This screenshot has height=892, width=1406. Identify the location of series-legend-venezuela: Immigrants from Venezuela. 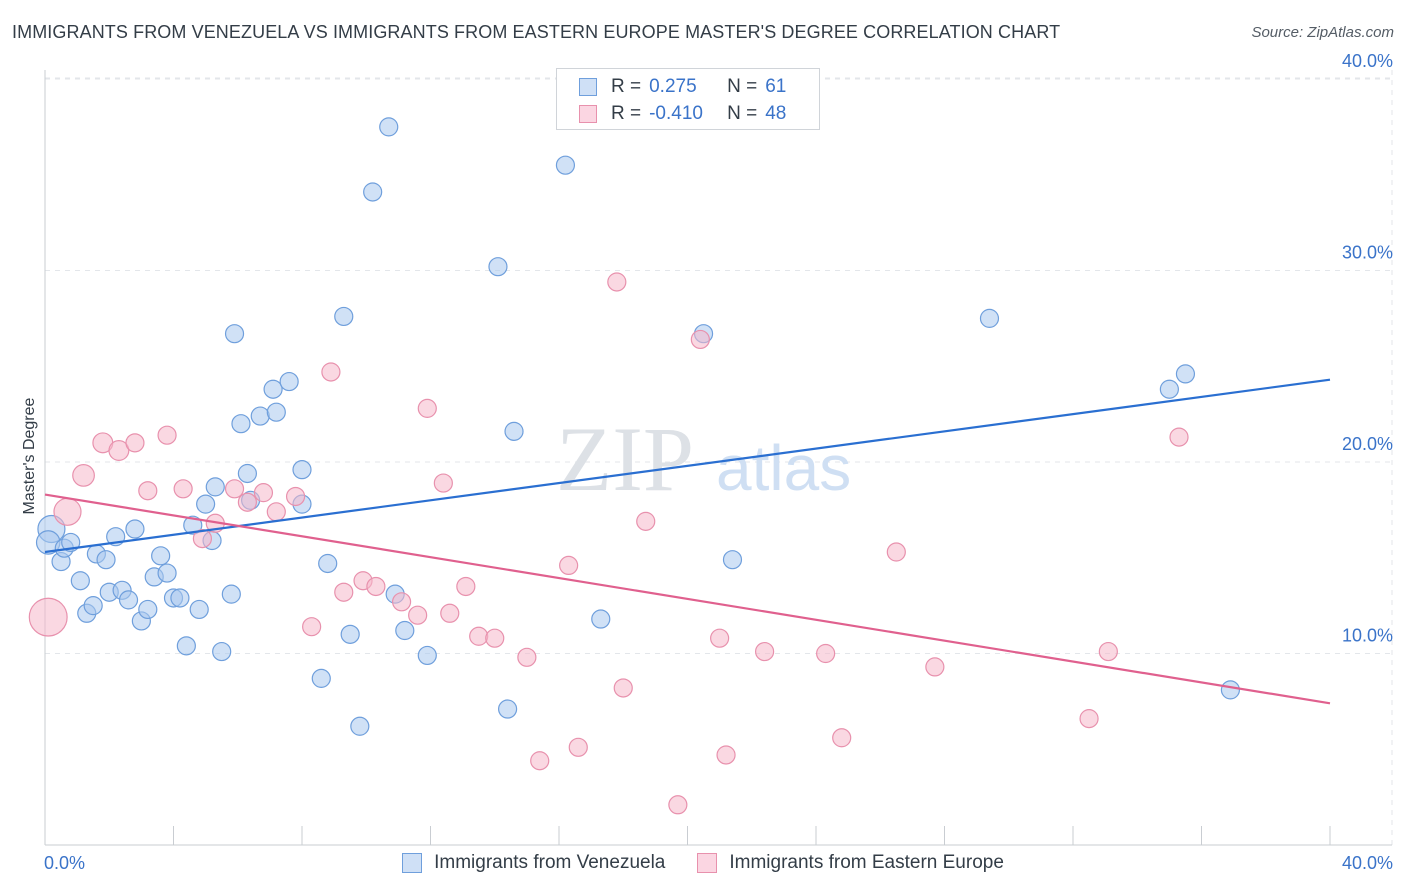
(533, 863).